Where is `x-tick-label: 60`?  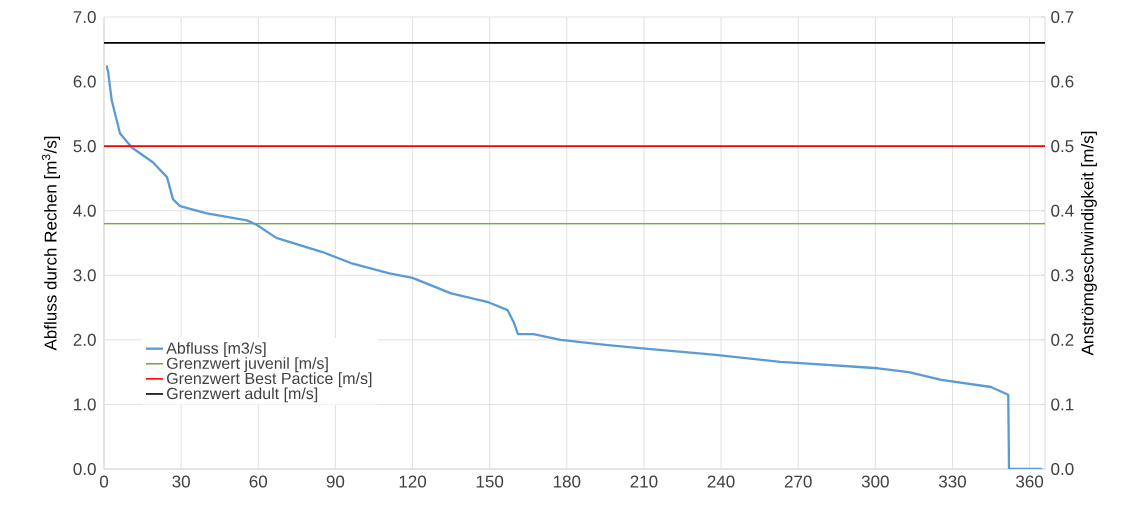
x-tick-label: 60 is located at coordinates (258, 481).